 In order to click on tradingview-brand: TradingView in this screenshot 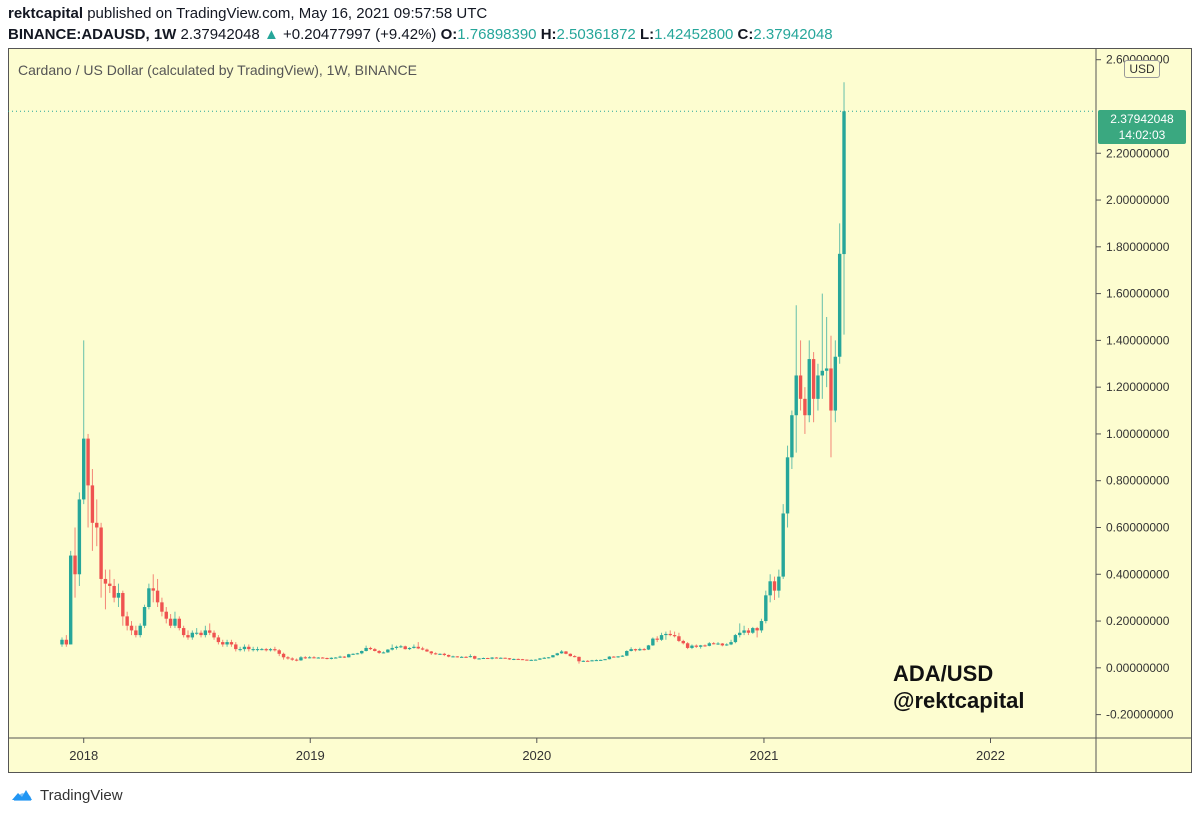, I will do `click(81, 795)`.